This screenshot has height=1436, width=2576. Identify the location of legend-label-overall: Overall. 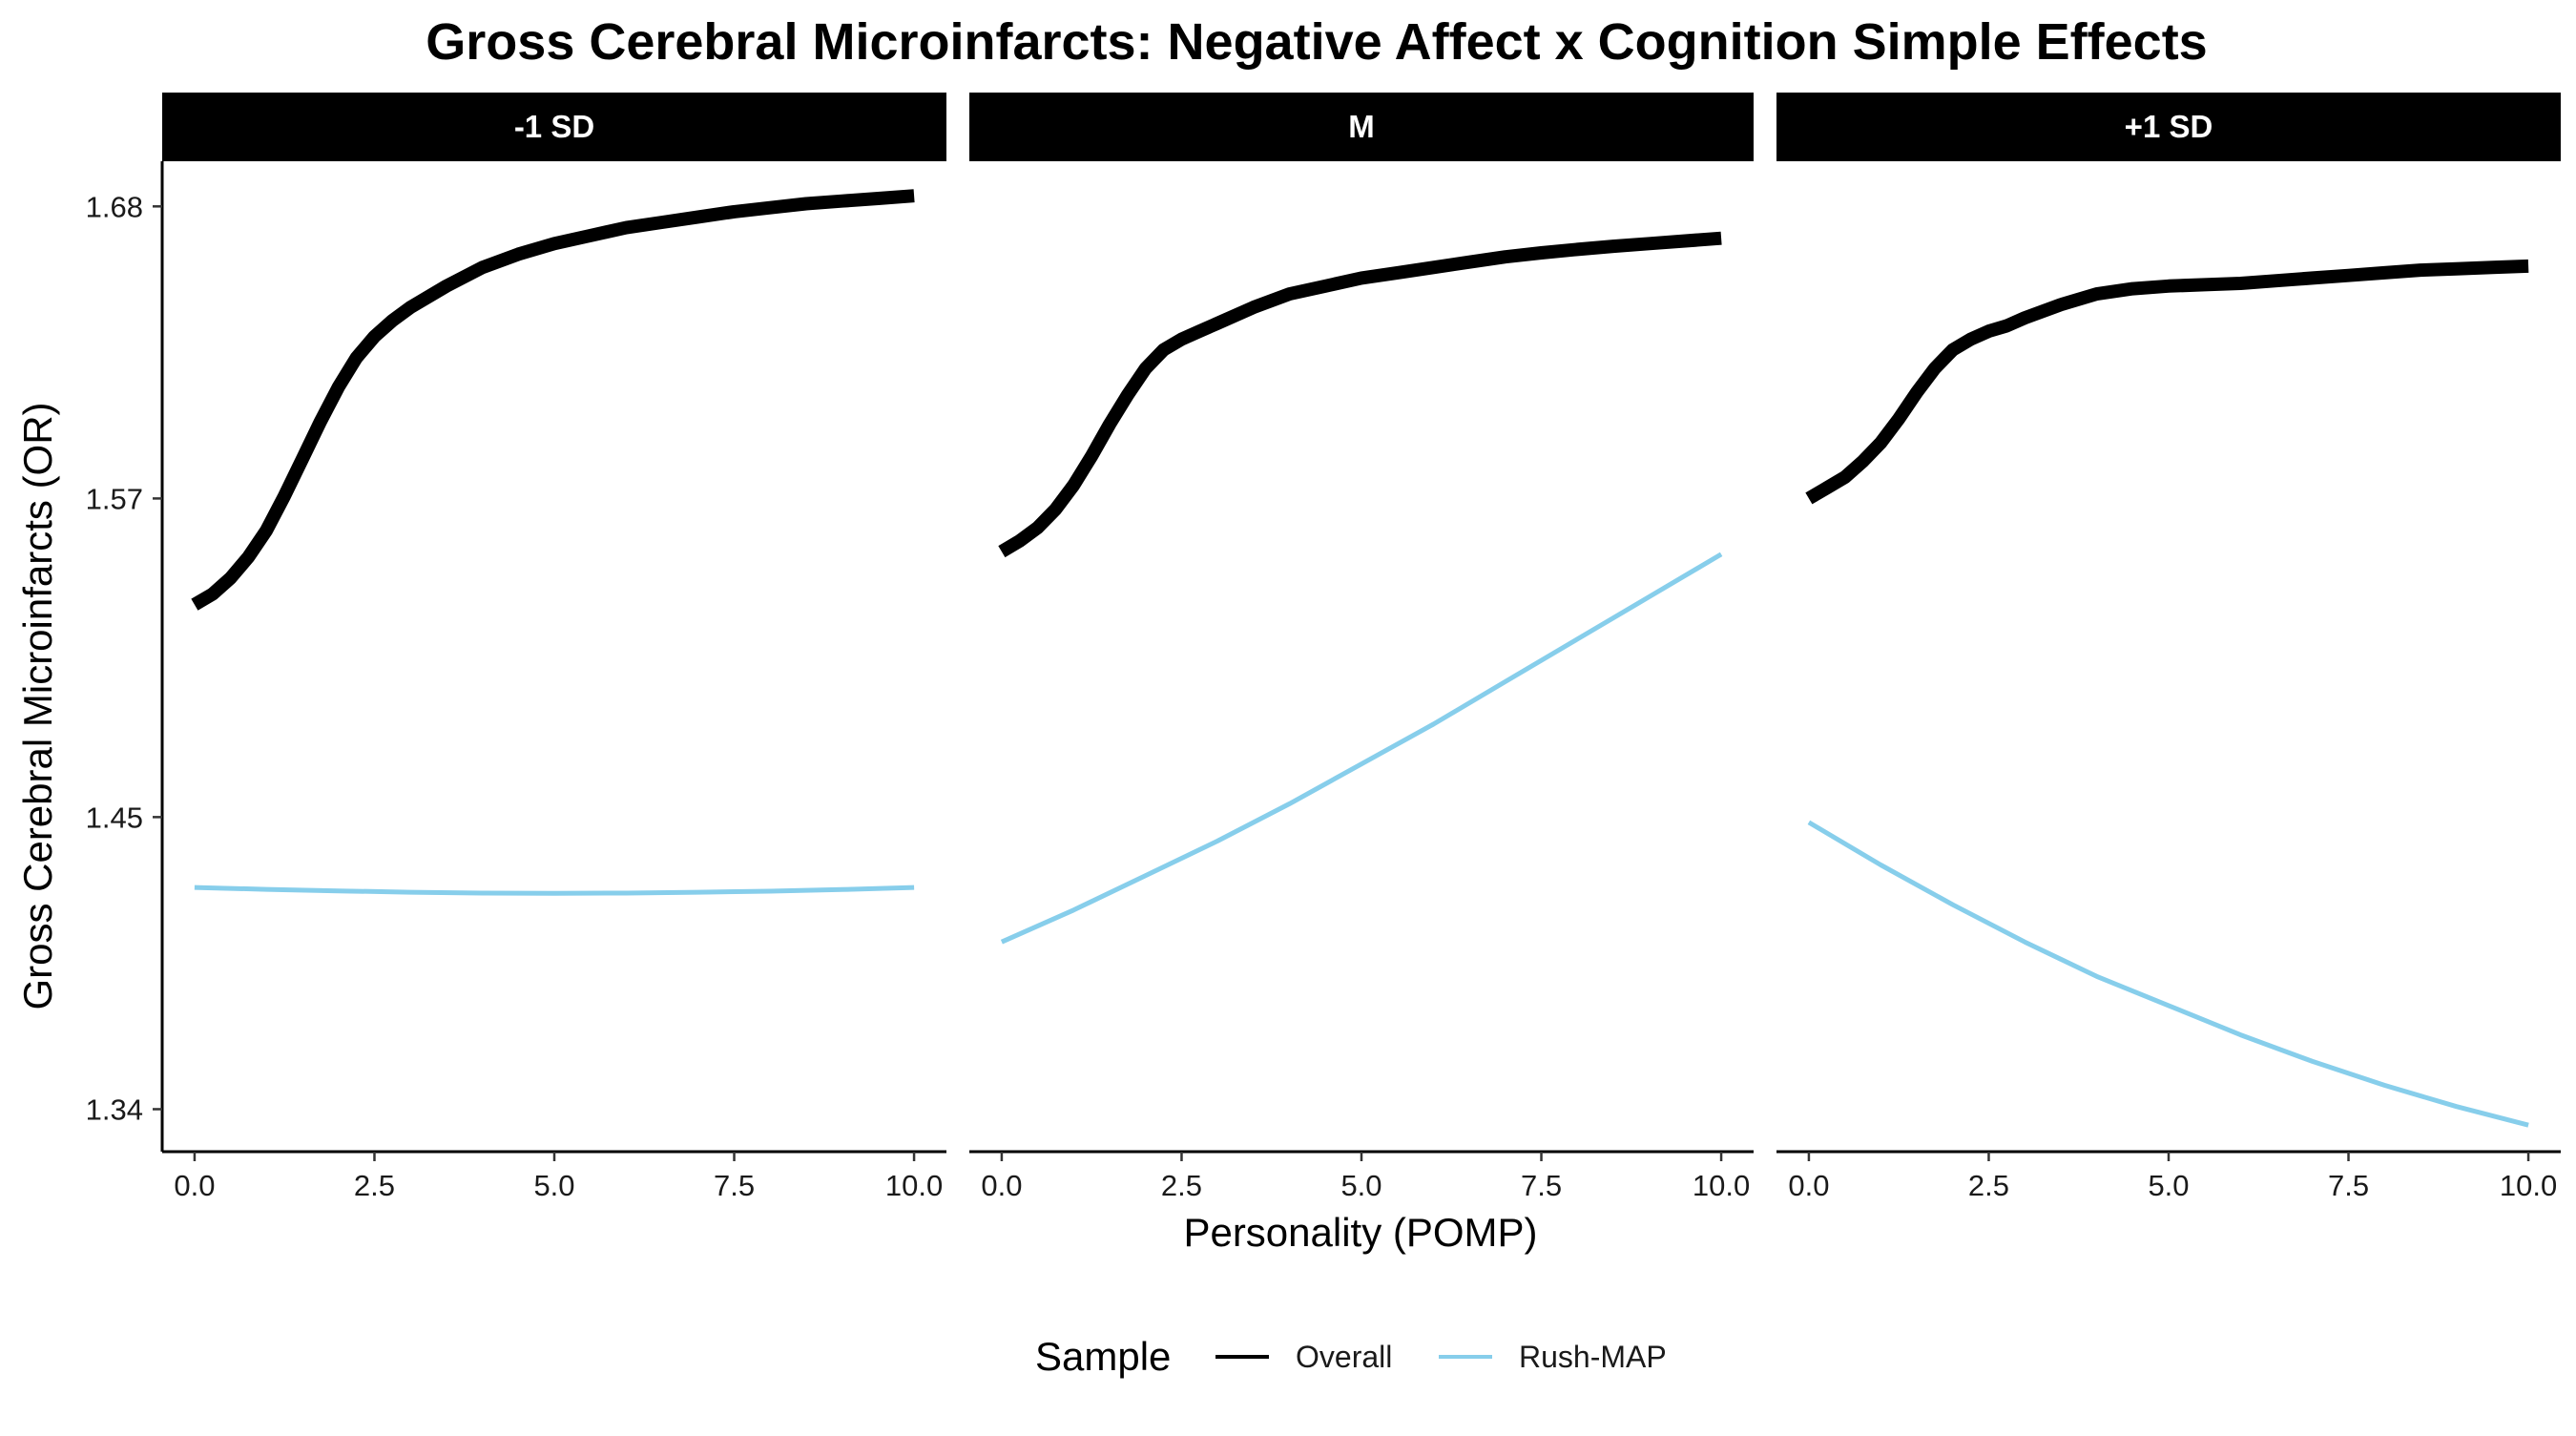
(1344, 1357).